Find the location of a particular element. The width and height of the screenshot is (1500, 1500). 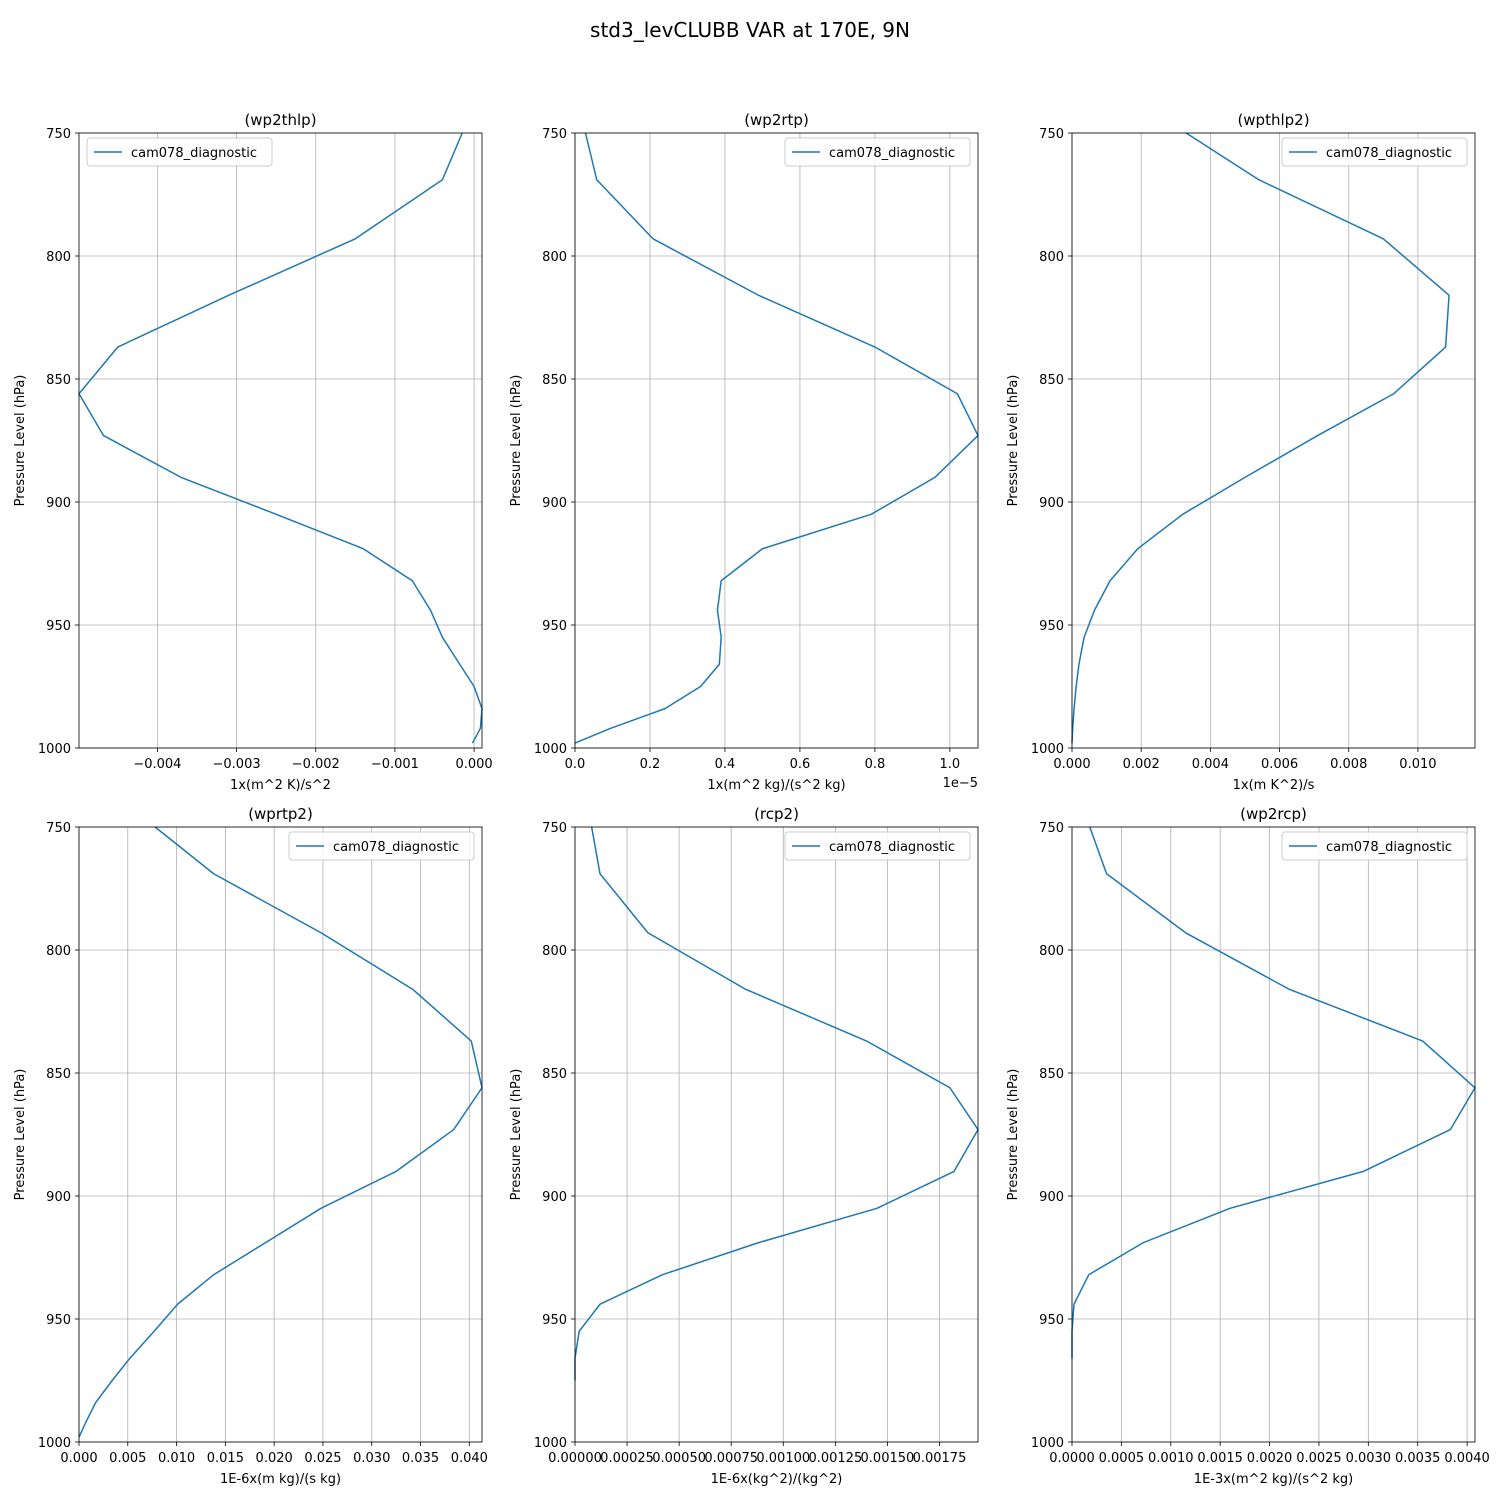

x-tick-label: 0.002 is located at coordinates (1141, 764).